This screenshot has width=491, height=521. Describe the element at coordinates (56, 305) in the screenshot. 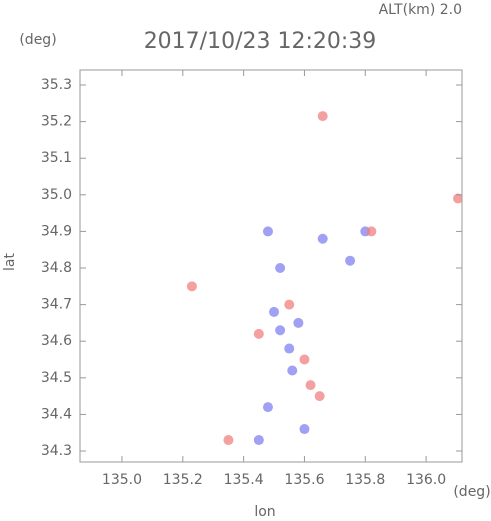

I see `y-tick-label: 34.7` at that location.